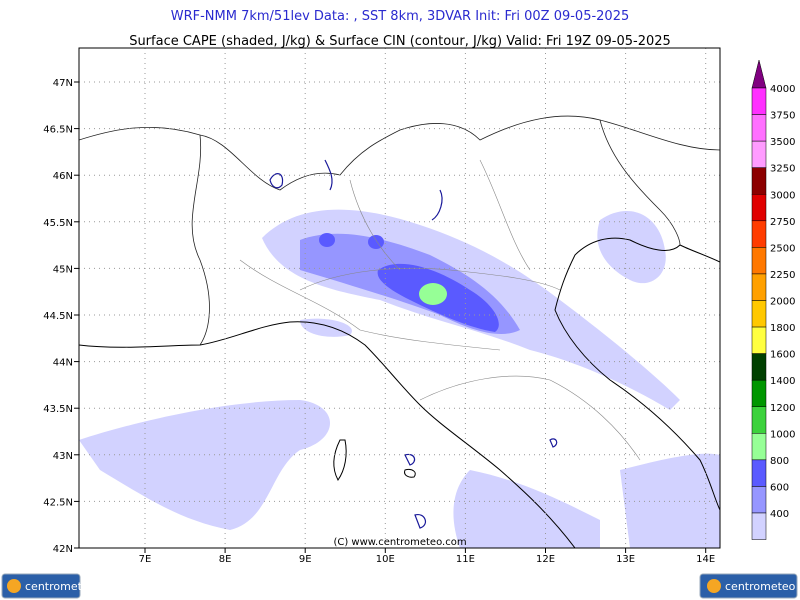 Image resolution: width=800 pixels, height=600 pixels. Describe the element at coordinates (782, 355) in the screenshot. I see `colorbar-label: 1600` at that location.